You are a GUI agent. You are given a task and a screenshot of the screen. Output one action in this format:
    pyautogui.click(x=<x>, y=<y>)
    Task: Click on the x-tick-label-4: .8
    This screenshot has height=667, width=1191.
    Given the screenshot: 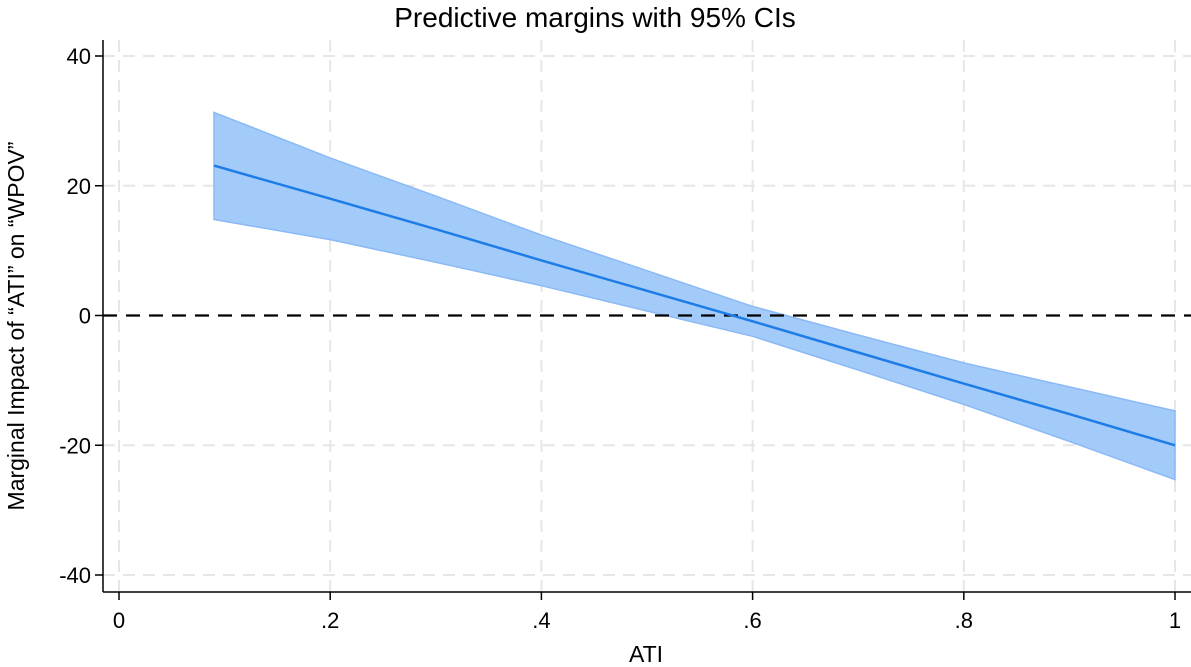 What is the action you would take?
    pyautogui.click(x=964, y=620)
    